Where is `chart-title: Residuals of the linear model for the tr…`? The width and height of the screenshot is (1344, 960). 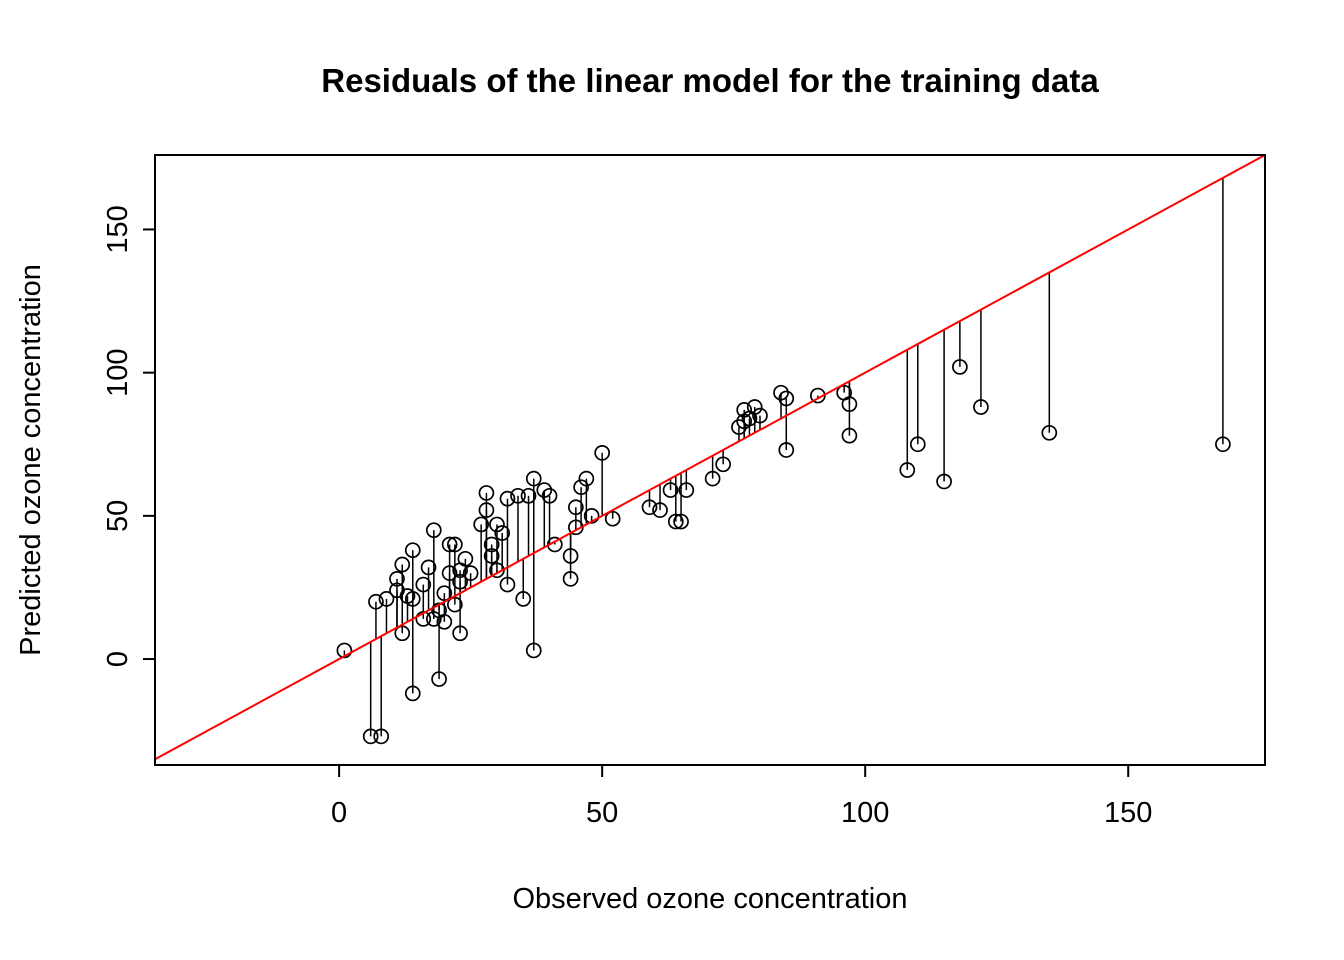
chart-title: Residuals of the linear model for the tr… is located at coordinates (710, 80).